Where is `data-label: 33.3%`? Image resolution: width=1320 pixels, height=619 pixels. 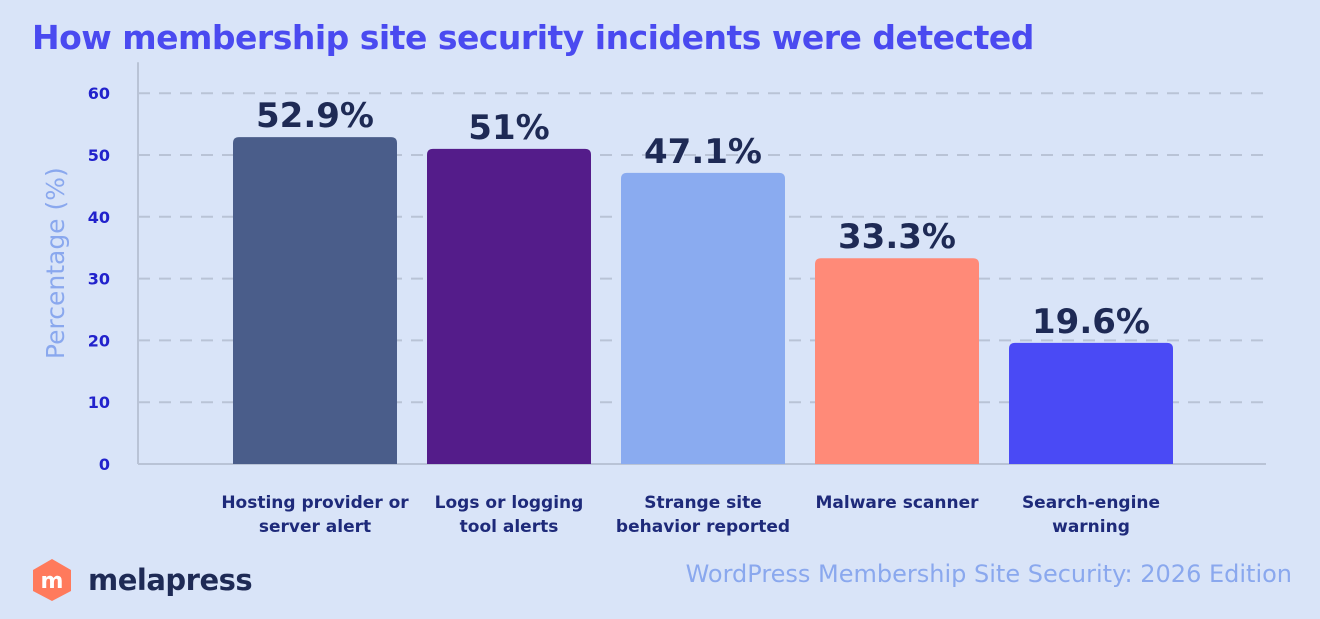 data-label: 33.3% is located at coordinates (897, 237).